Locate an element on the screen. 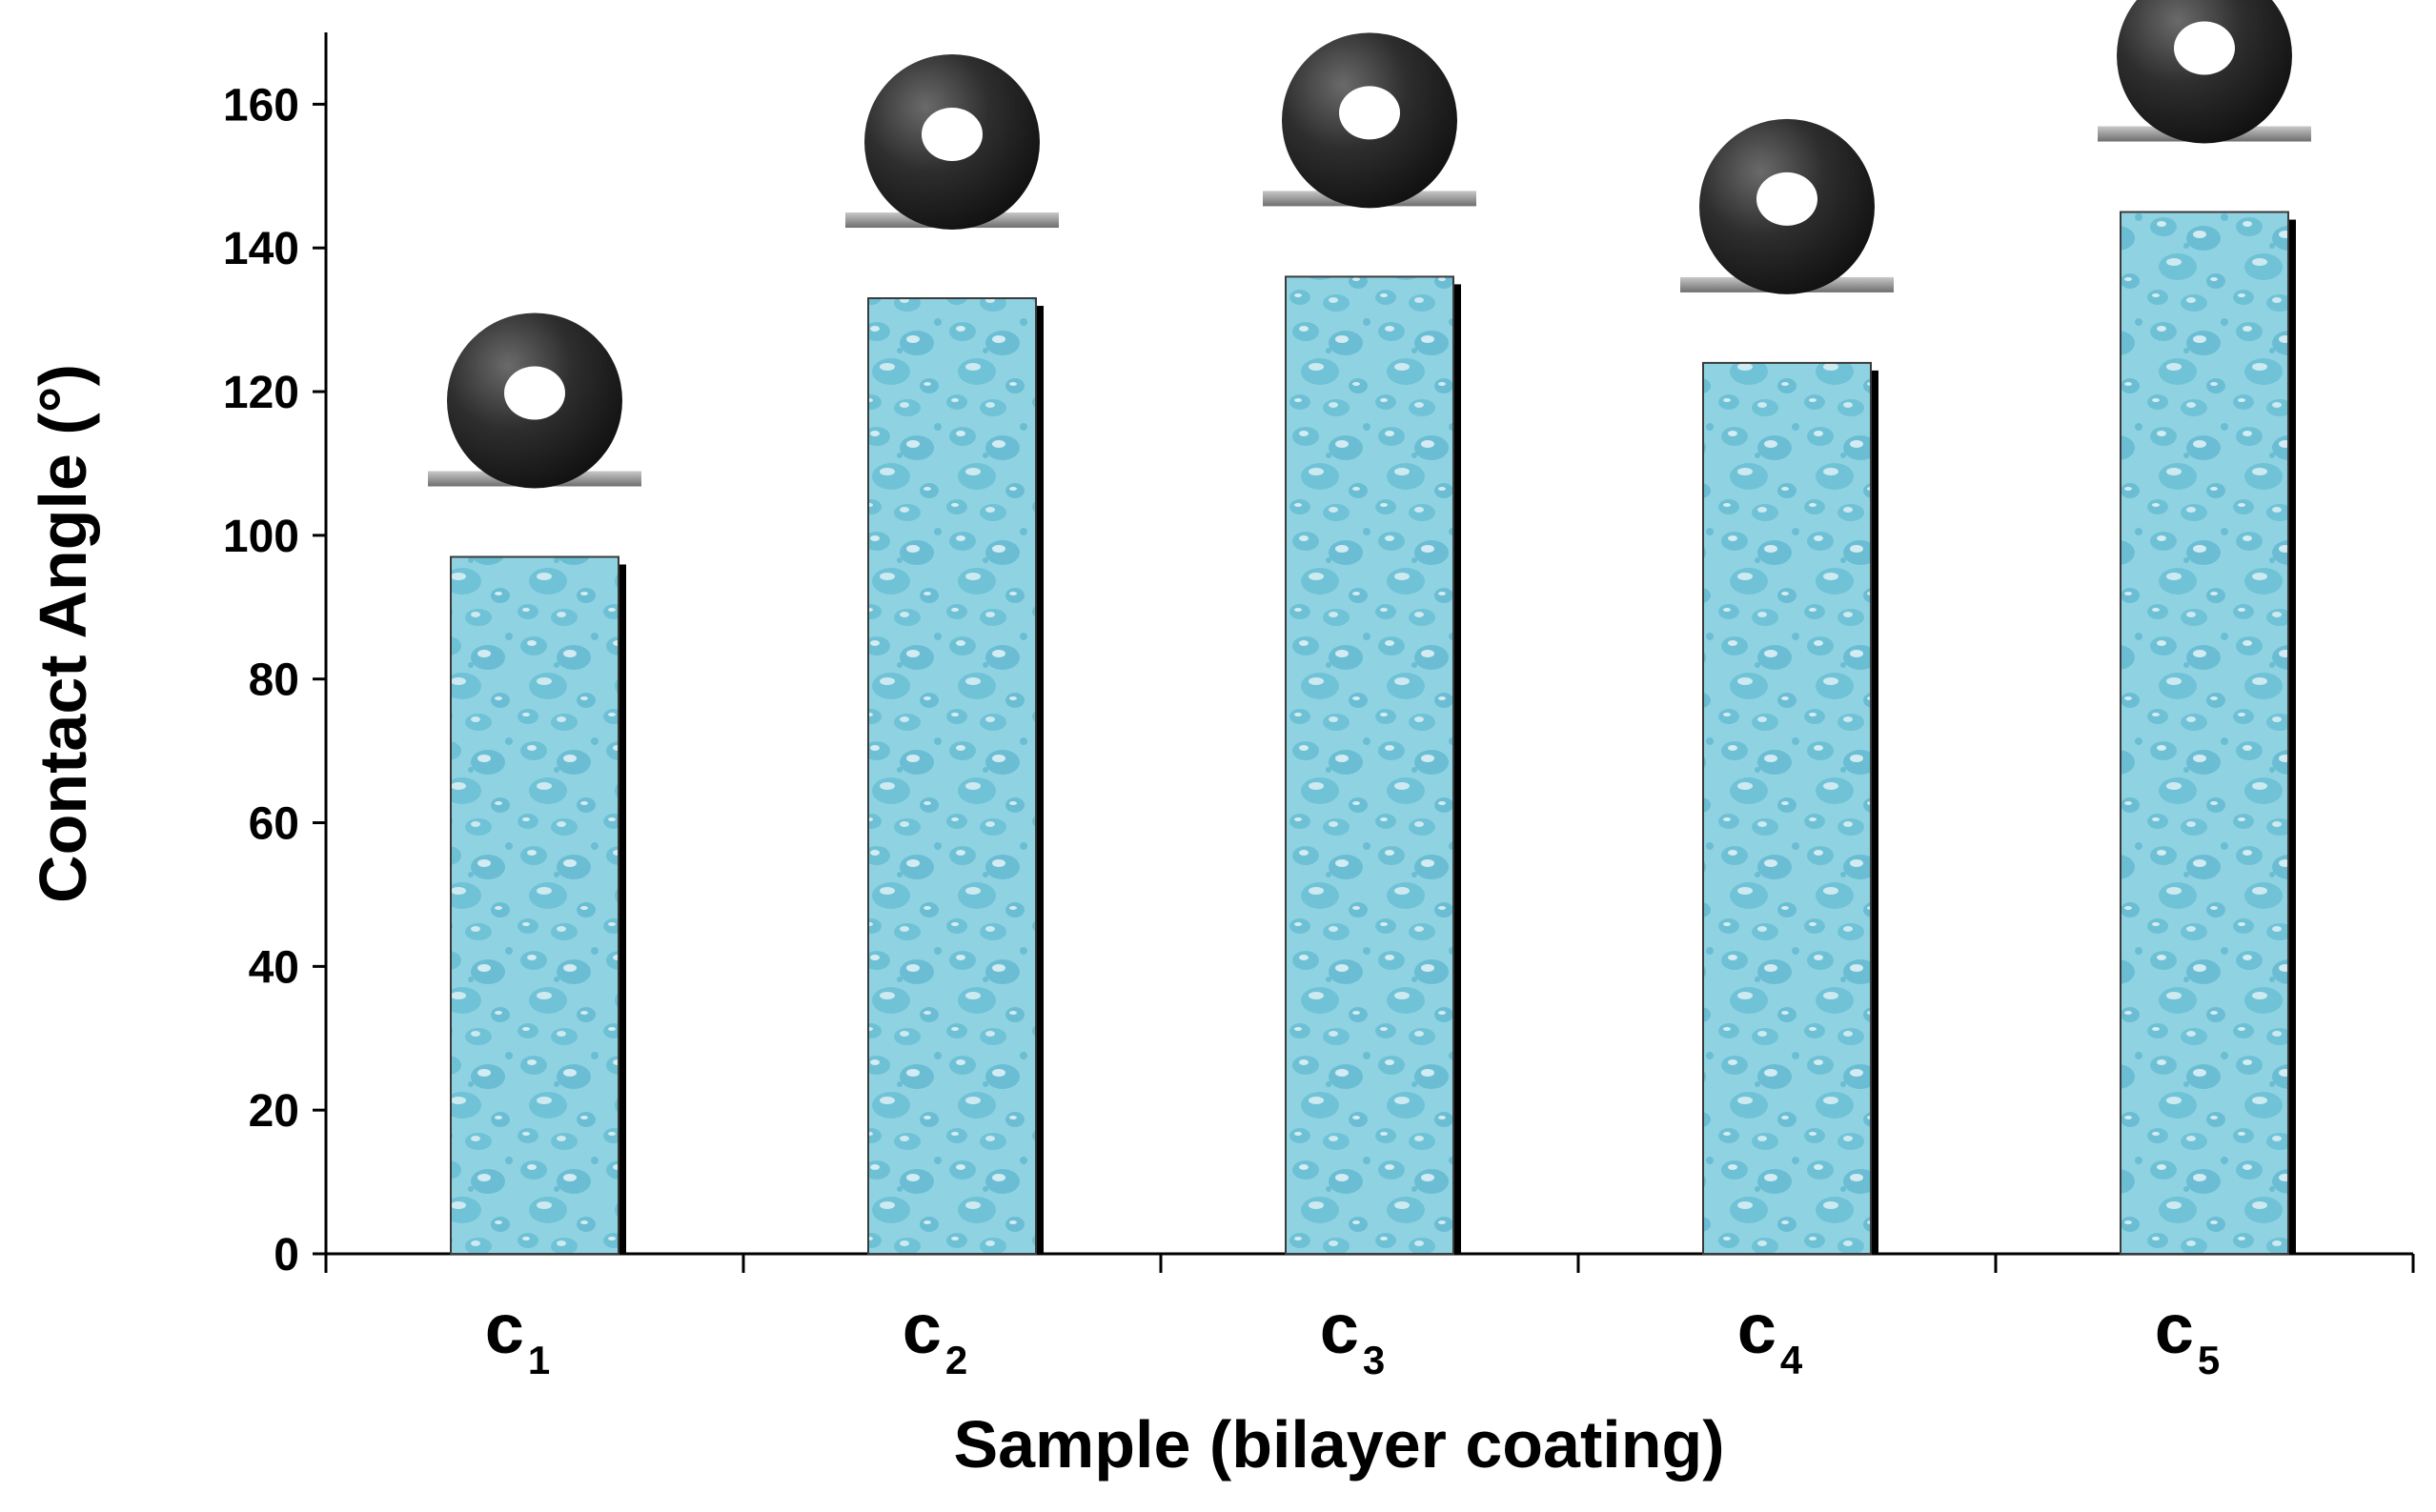 Image resolution: width=2436 pixels, height=1512 pixels. x-category-label: c5 is located at coordinates (2188, 1335).